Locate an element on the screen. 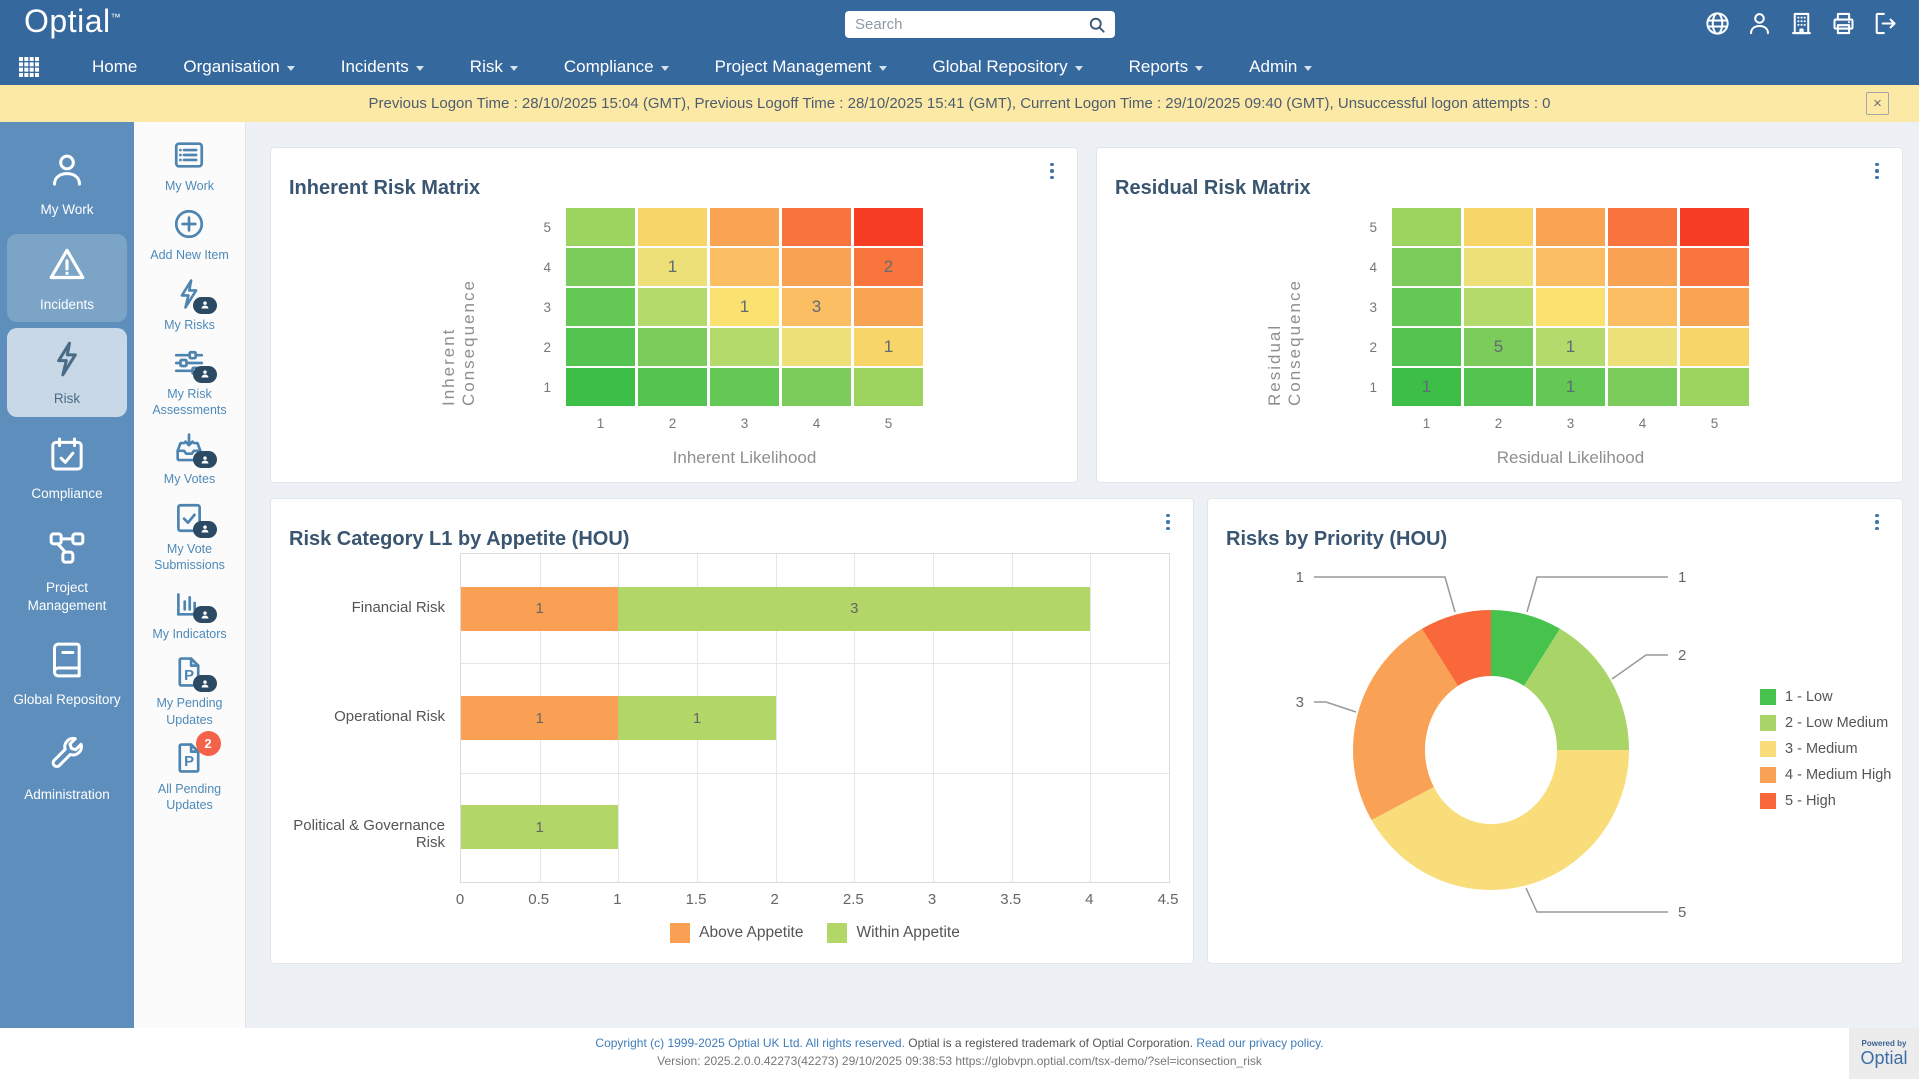 This screenshot has height=1079, width=1919. donut-slice-3-medium is located at coordinates (1500, 820).